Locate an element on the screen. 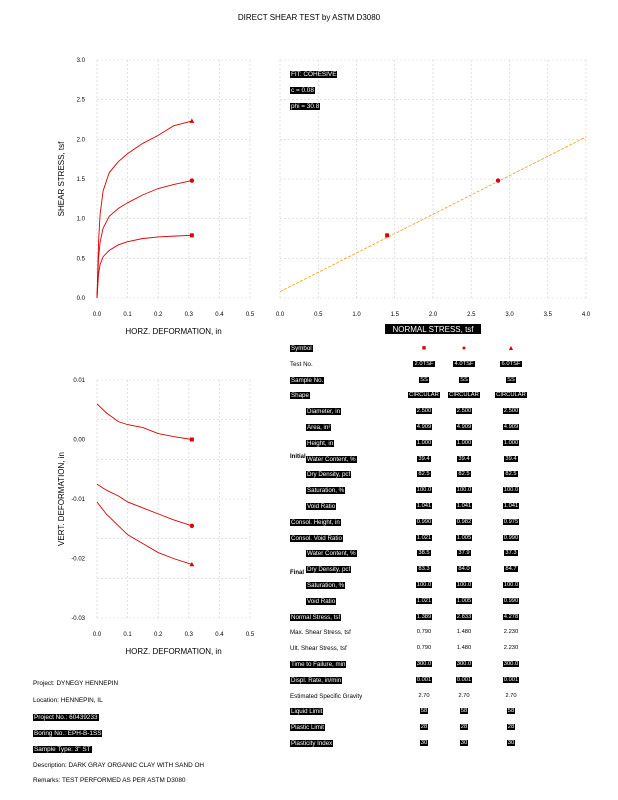 The width and height of the screenshot is (618, 800). shear-vs-horz-x-label: HORZ. DEFORMATION, in is located at coordinates (173, 331).